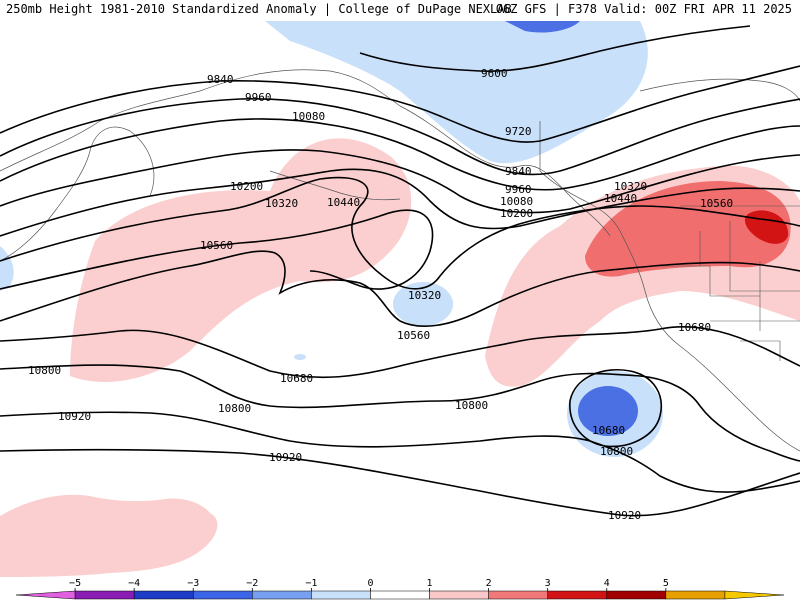 The height and width of the screenshot is (600, 800). I want to click on colorbar-tick-label: −4, so click(134, 583).